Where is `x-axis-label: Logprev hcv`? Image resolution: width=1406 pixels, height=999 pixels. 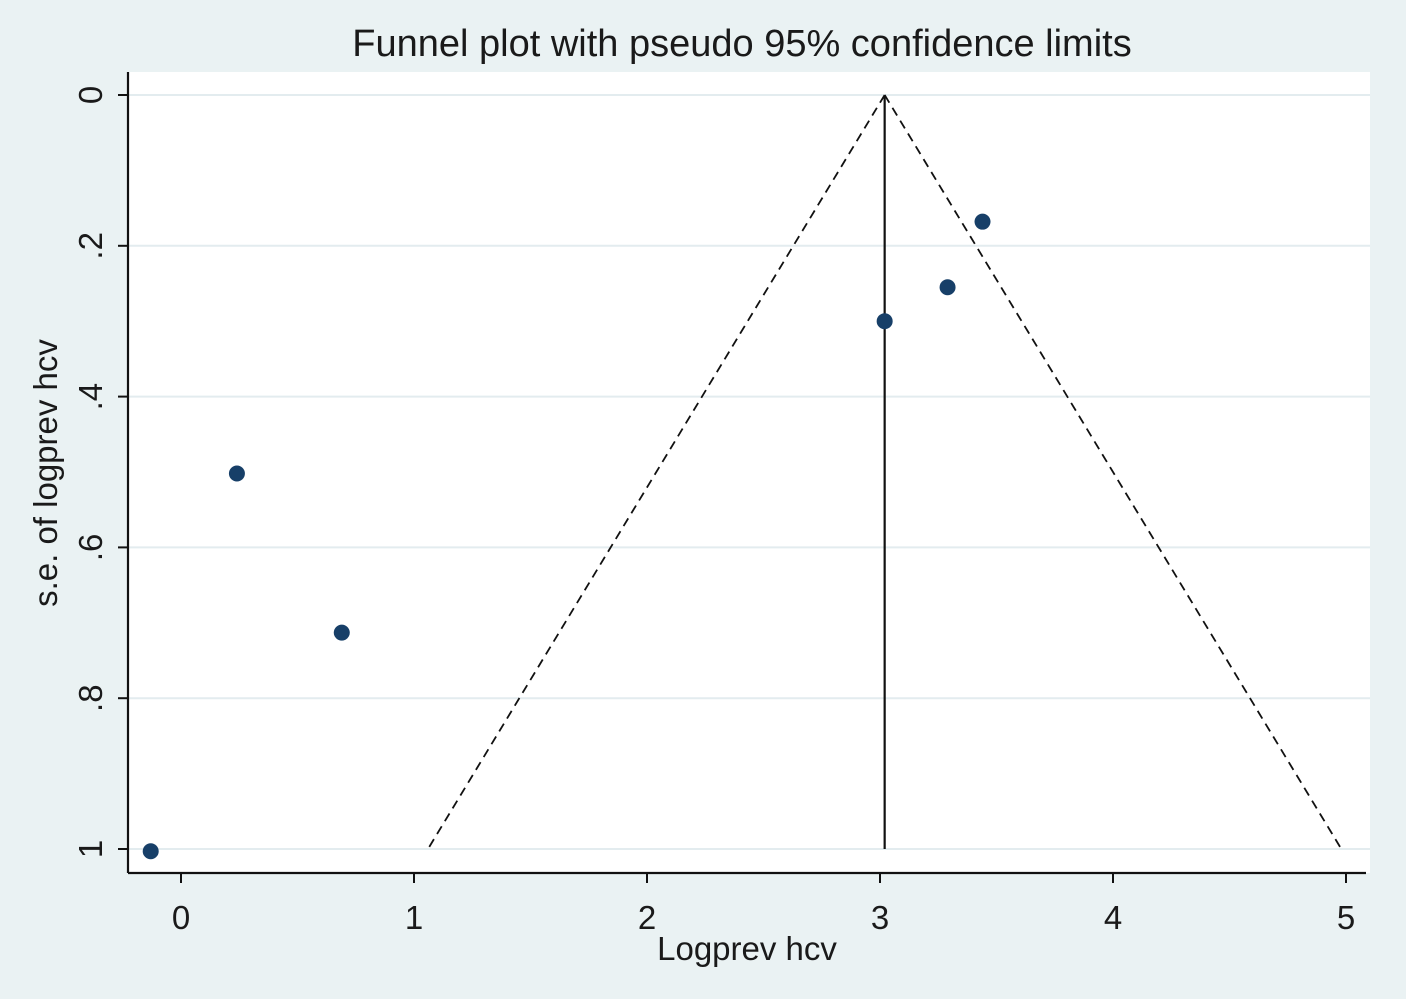 x-axis-label: Logprev hcv is located at coordinates (747, 948).